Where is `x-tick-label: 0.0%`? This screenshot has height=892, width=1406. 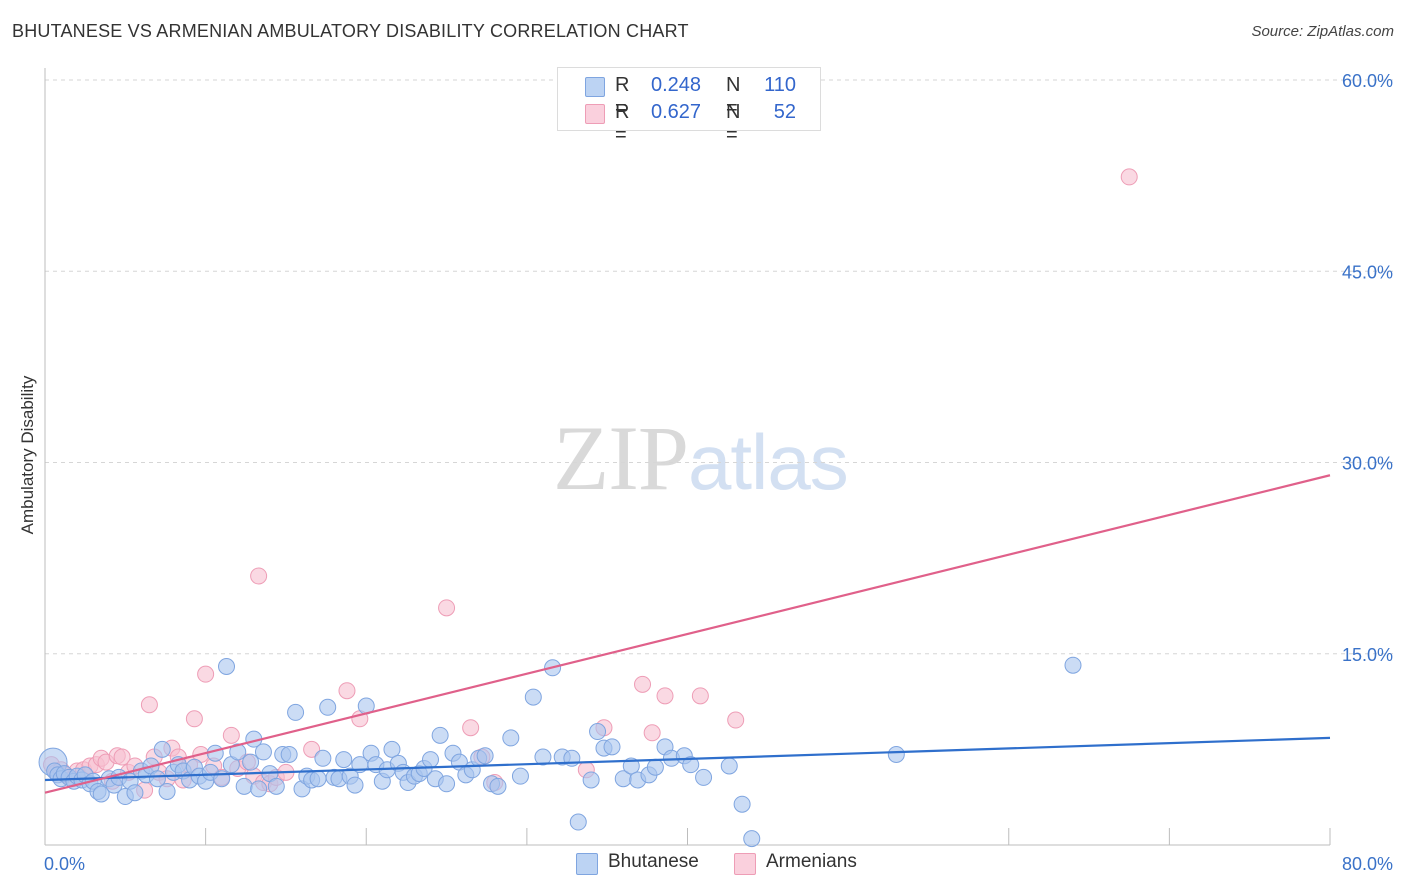 x-tick-label: 0.0% is located at coordinates (64, 864).